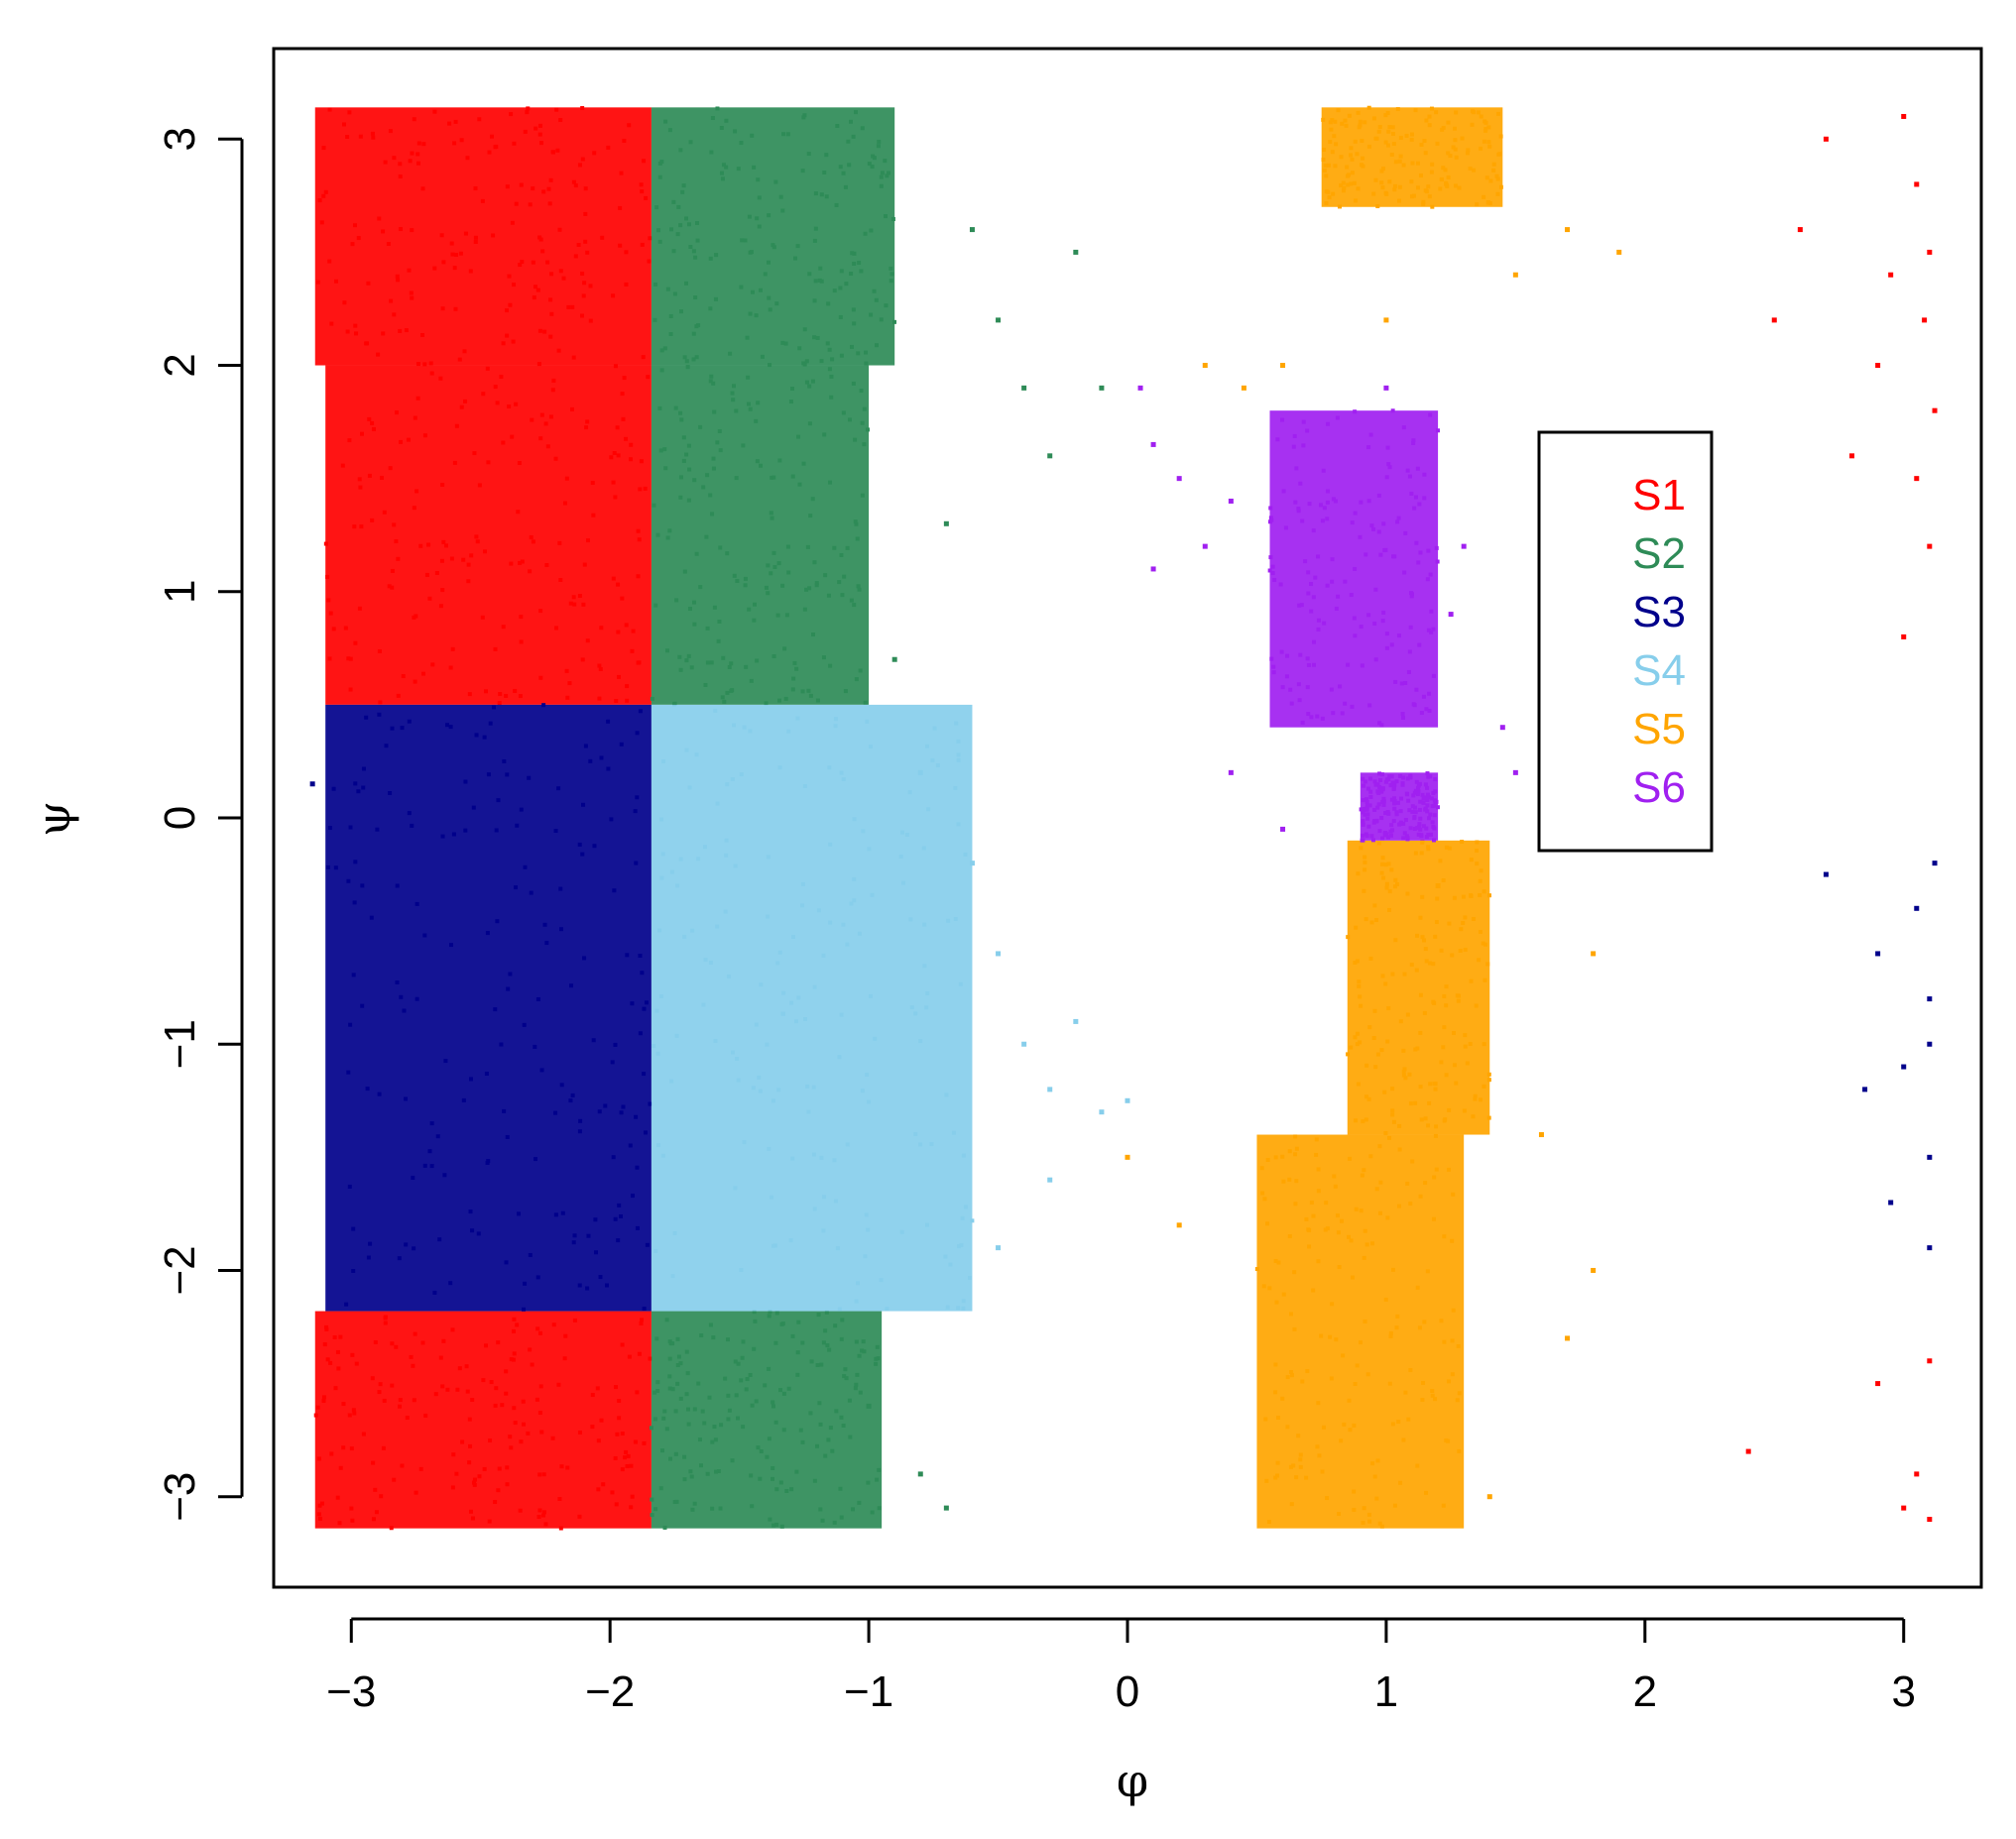  I want to click on dense-region, so click(488, 535).